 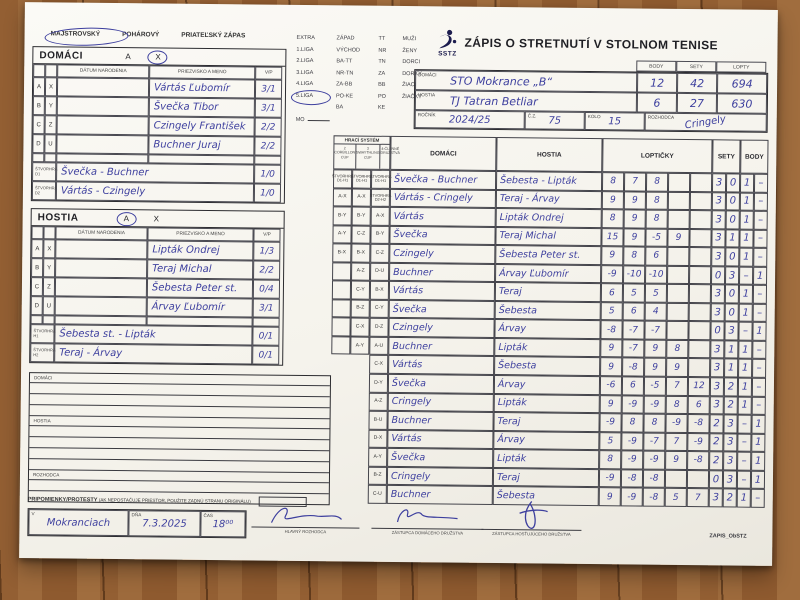 What do you see at coordinates (549, 181) in the screenshot?
I see `grid-hostia-player: Šebesta - Lipták` at bounding box center [549, 181].